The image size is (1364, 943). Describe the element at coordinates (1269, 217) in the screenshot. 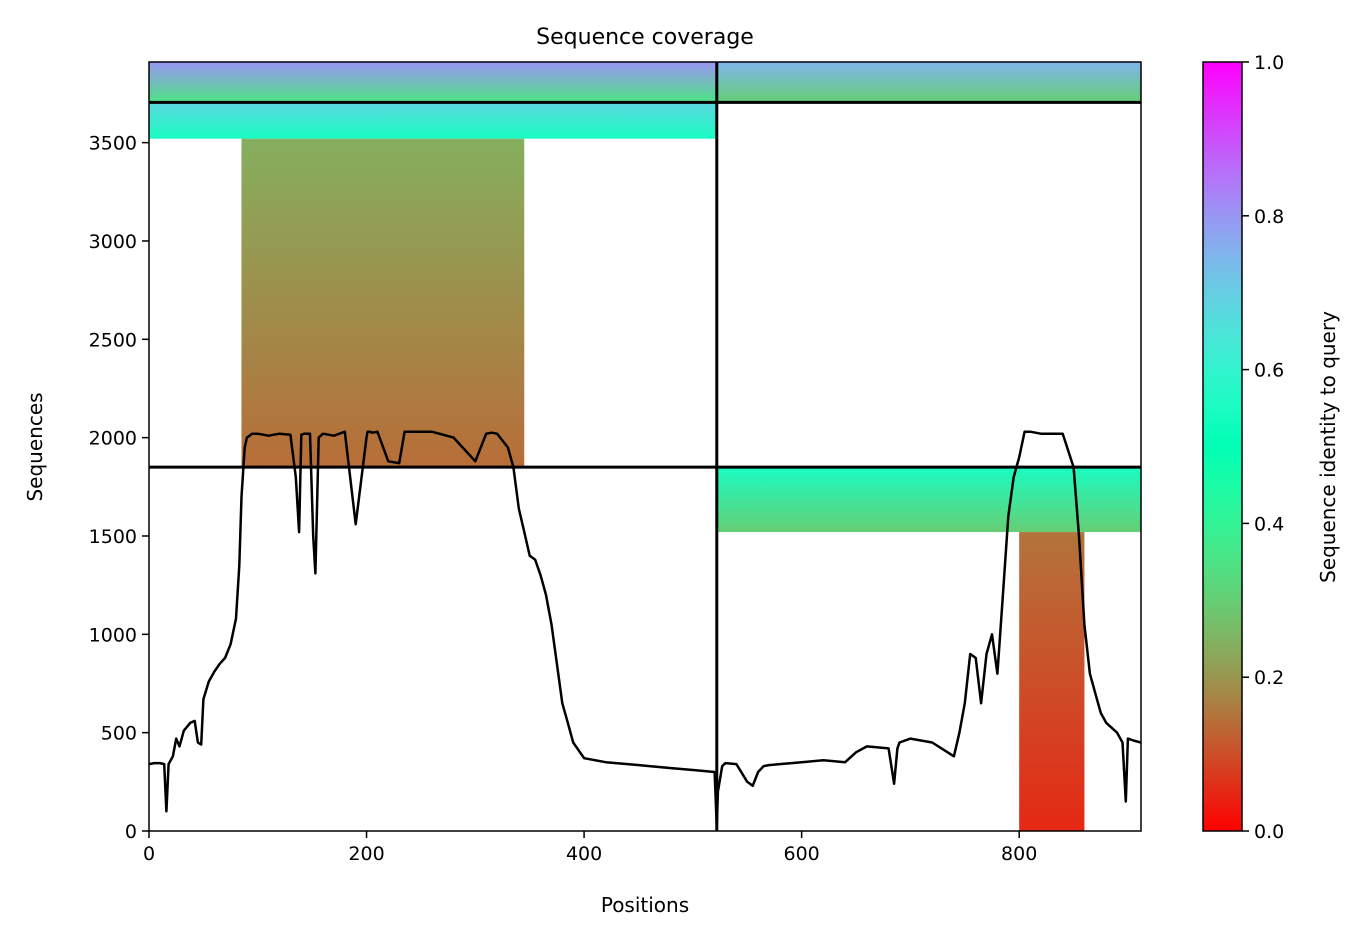

I see `colorbar-tick-label: 0.8` at that location.